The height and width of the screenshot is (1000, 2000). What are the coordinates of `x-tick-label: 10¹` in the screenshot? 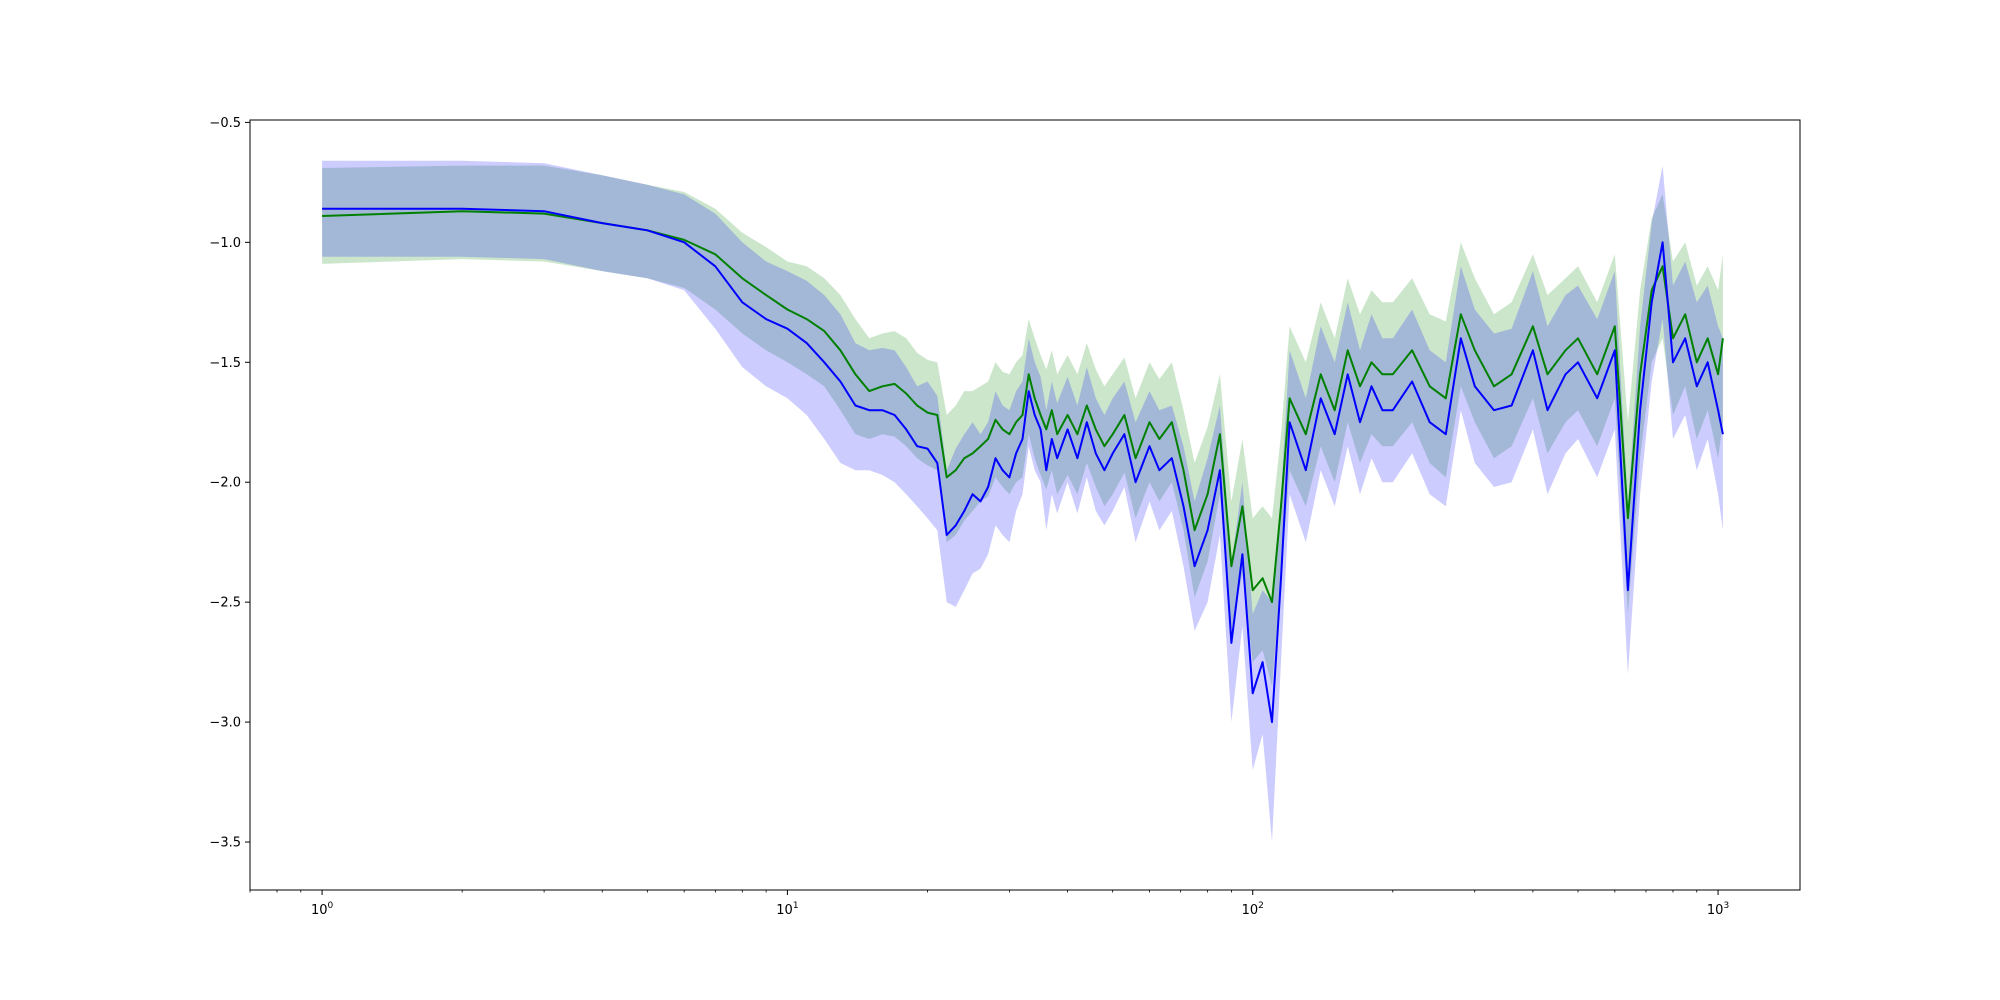 It's located at (787, 909).